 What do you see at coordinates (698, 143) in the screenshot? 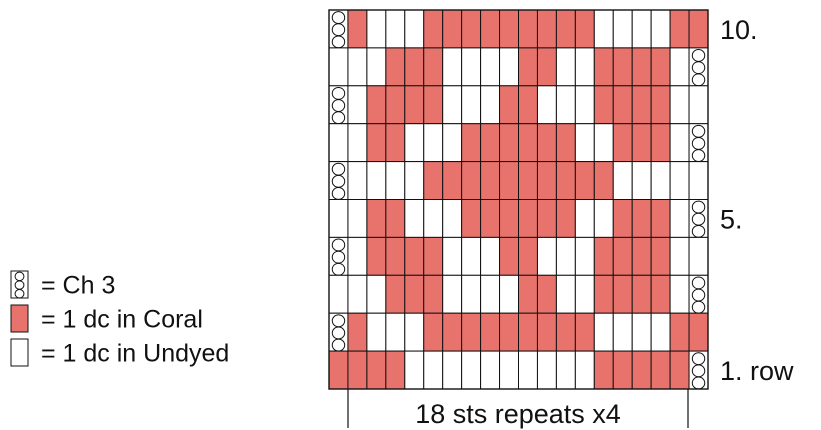
I see `chain-3-icon` at bounding box center [698, 143].